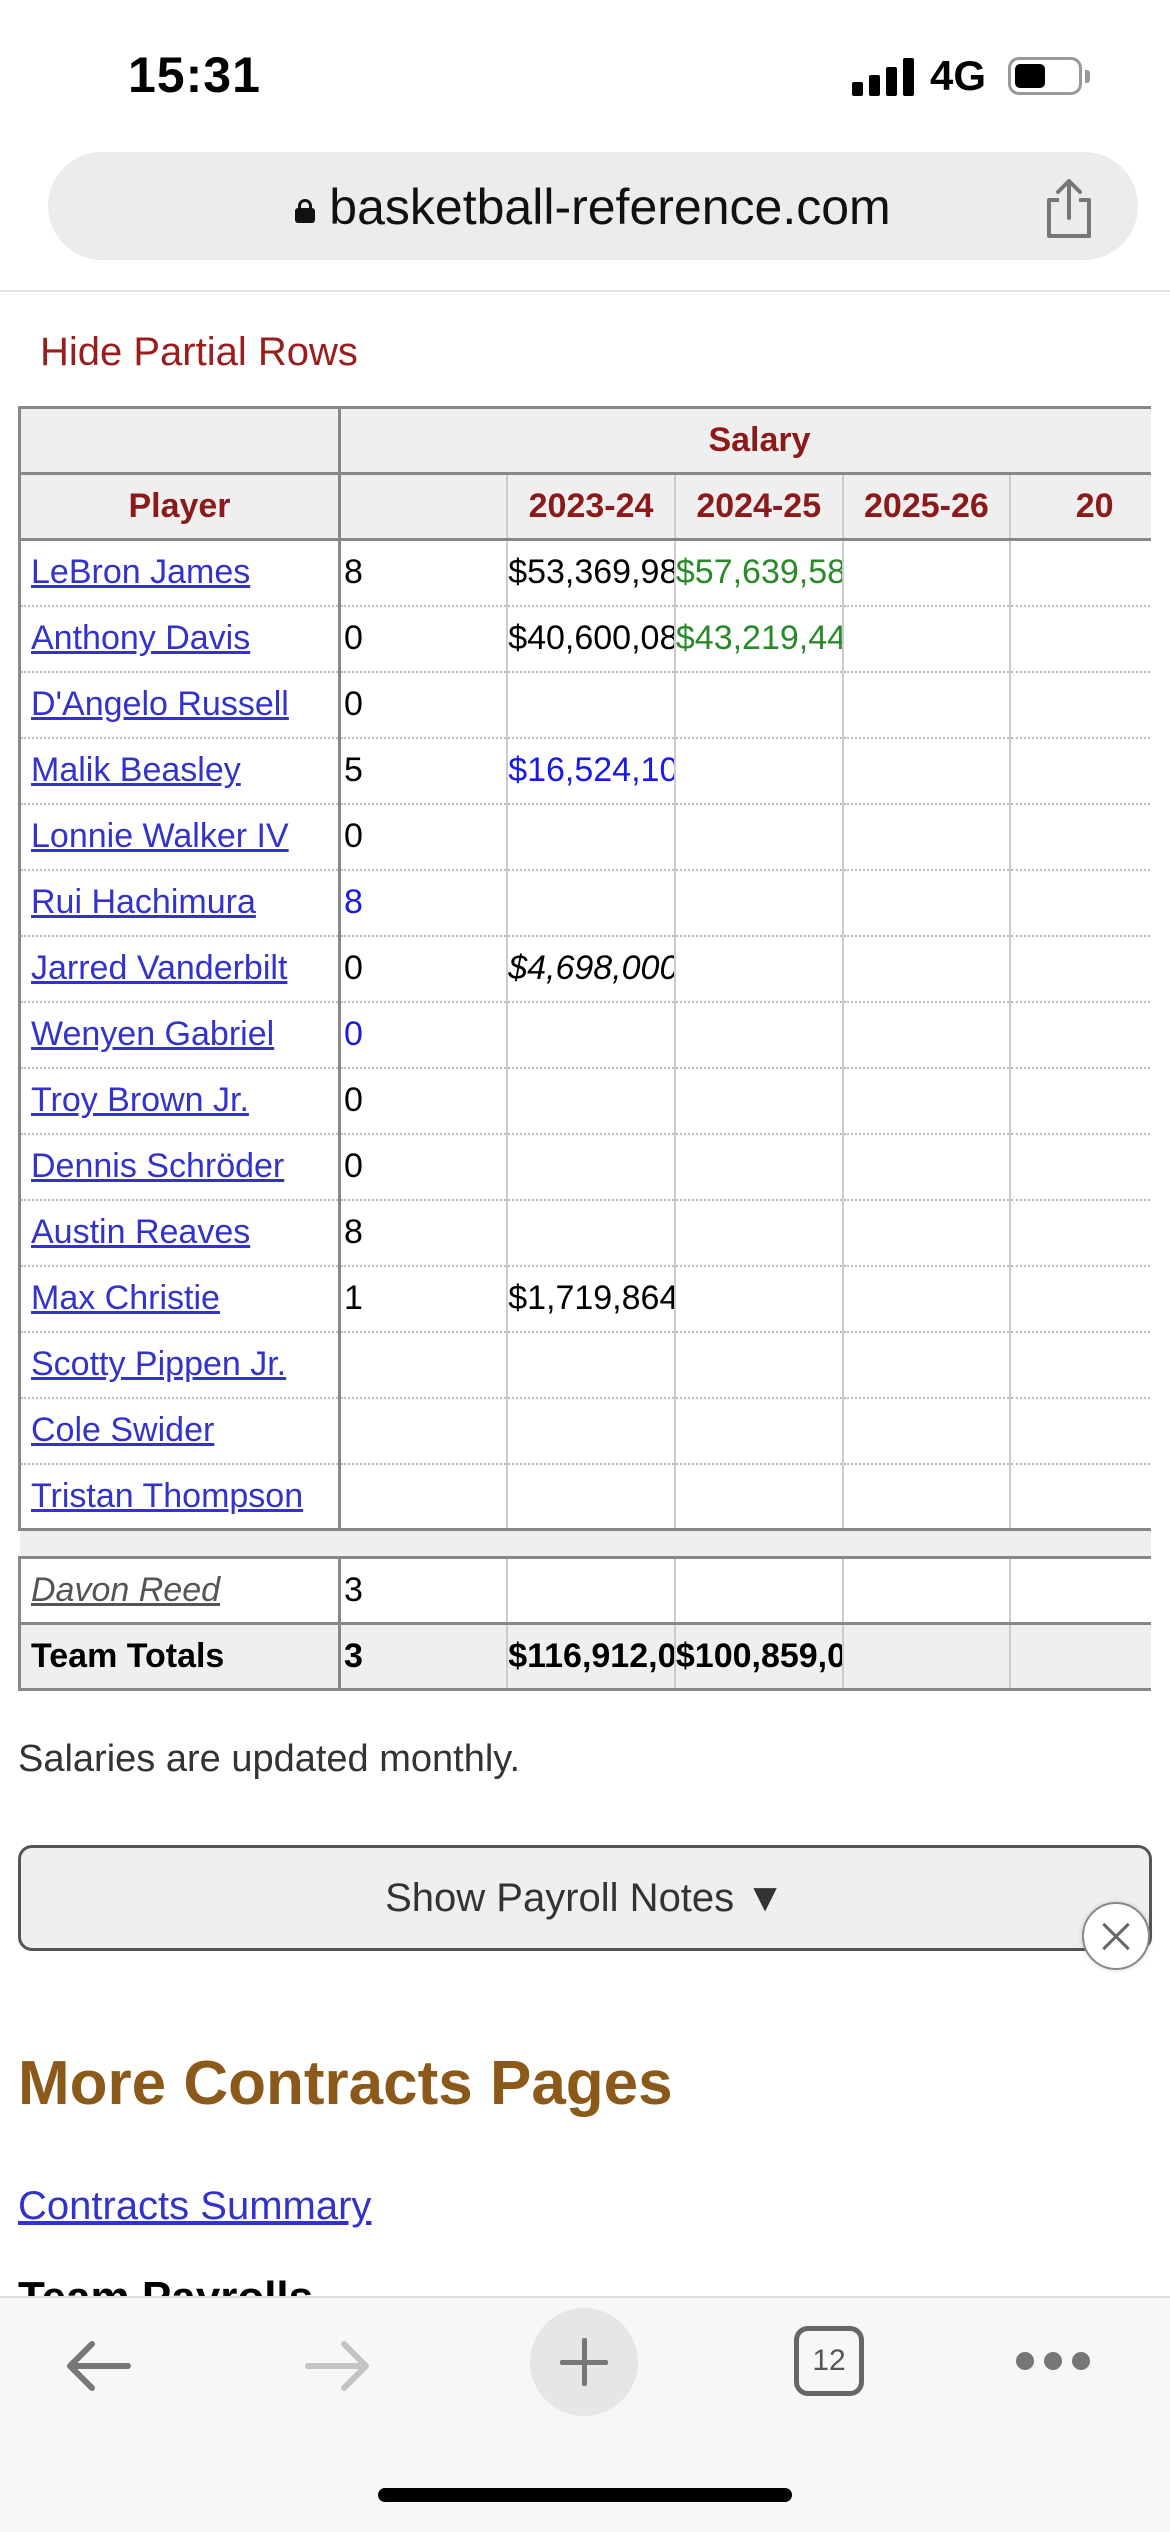 The width and height of the screenshot is (1170, 2532). Describe the element at coordinates (585, 291) in the screenshot. I see `top-divider` at that location.